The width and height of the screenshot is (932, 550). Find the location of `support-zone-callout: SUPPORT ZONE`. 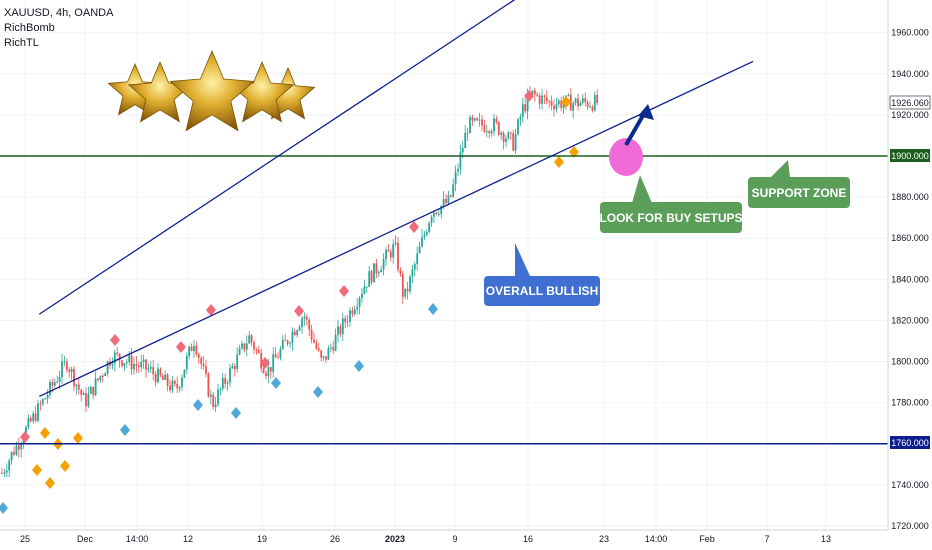

support-zone-callout: SUPPORT ZONE is located at coordinates (799, 192).